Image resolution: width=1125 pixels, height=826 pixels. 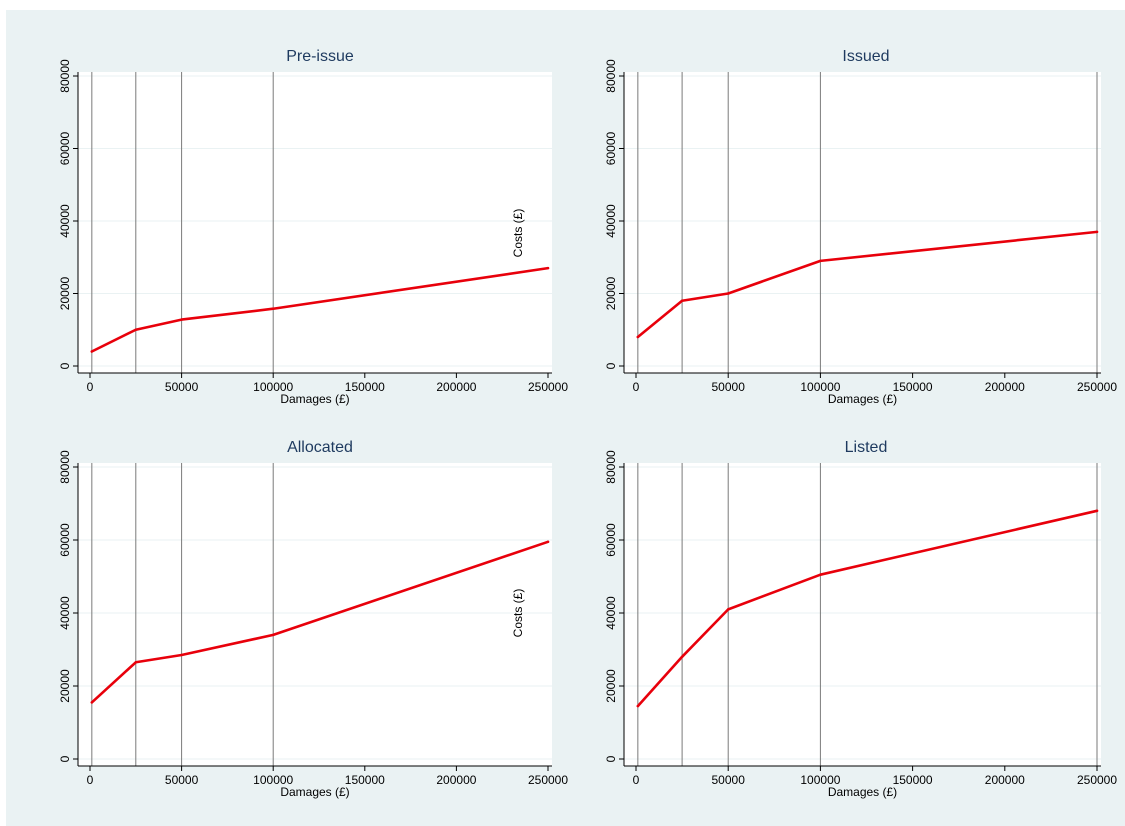 I want to click on chart-title: Issued, so click(x=865, y=56).